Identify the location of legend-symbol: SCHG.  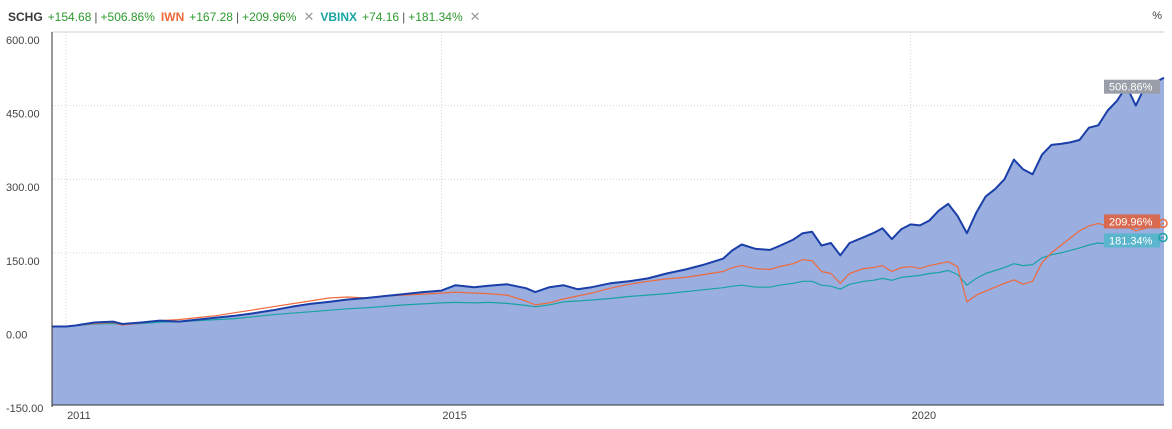
(25, 17).